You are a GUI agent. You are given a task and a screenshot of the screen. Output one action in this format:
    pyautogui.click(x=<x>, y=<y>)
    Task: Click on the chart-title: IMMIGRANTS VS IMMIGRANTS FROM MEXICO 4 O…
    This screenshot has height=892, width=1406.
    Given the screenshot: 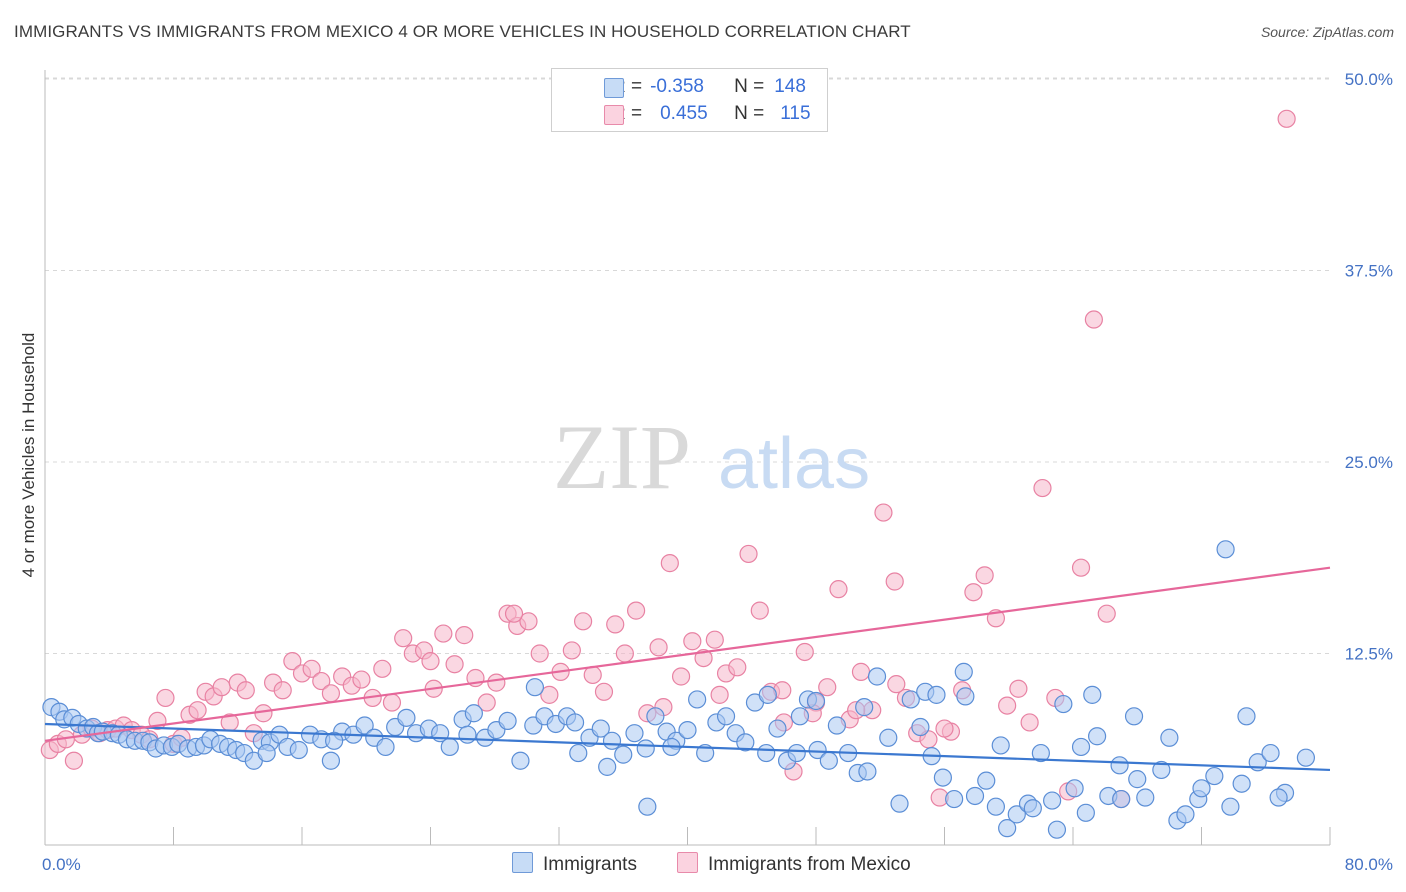 What is the action you would take?
    pyautogui.click(x=462, y=31)
    